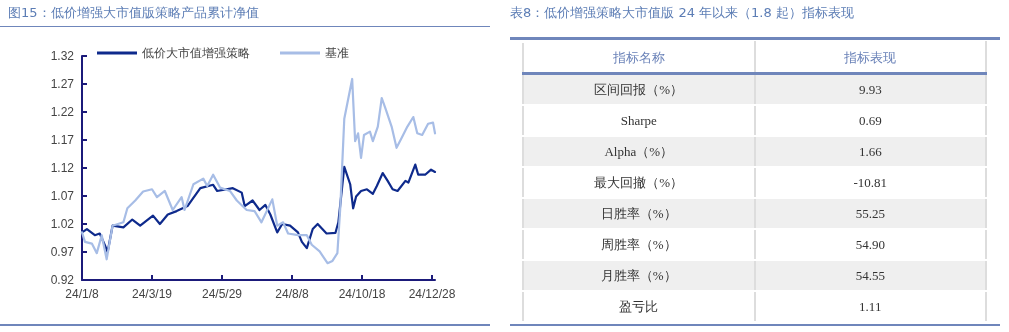 The height and width of the screenshot is (332, 1009). I want to click on line-series, so click(258, 208).